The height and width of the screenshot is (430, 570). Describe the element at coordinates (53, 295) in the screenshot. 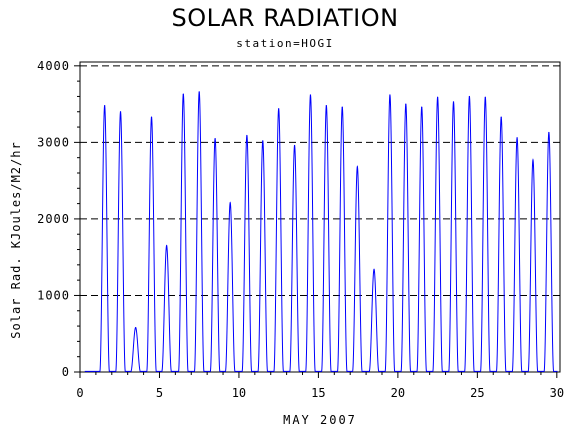

I see `y-tick-label-1000: 1000` at that location.